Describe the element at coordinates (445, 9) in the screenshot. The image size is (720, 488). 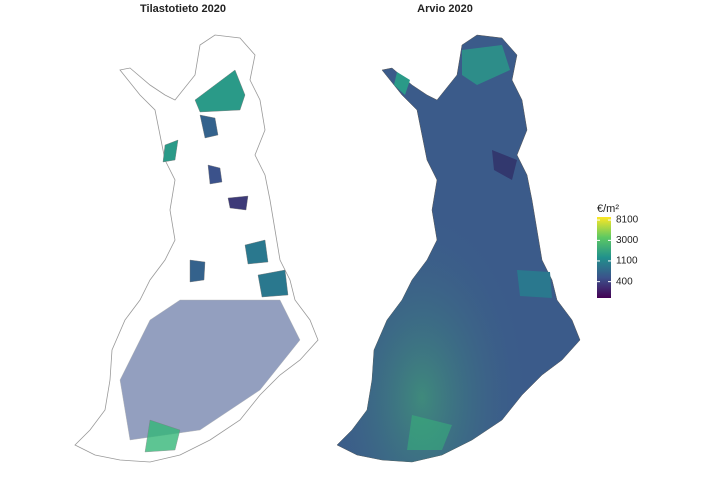
I see `panel-title: Arvio 2020` at that location.